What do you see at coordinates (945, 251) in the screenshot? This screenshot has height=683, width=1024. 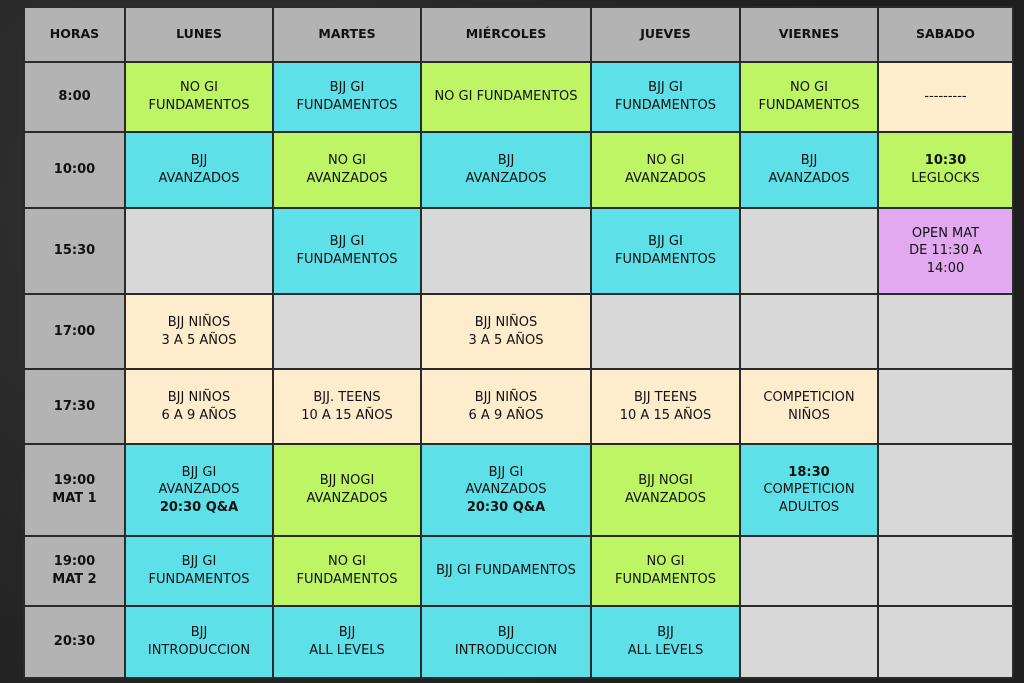 I see `class-cell: OPEN MAT DE 11:30 A 14:00` at bounding box center [945, 251].